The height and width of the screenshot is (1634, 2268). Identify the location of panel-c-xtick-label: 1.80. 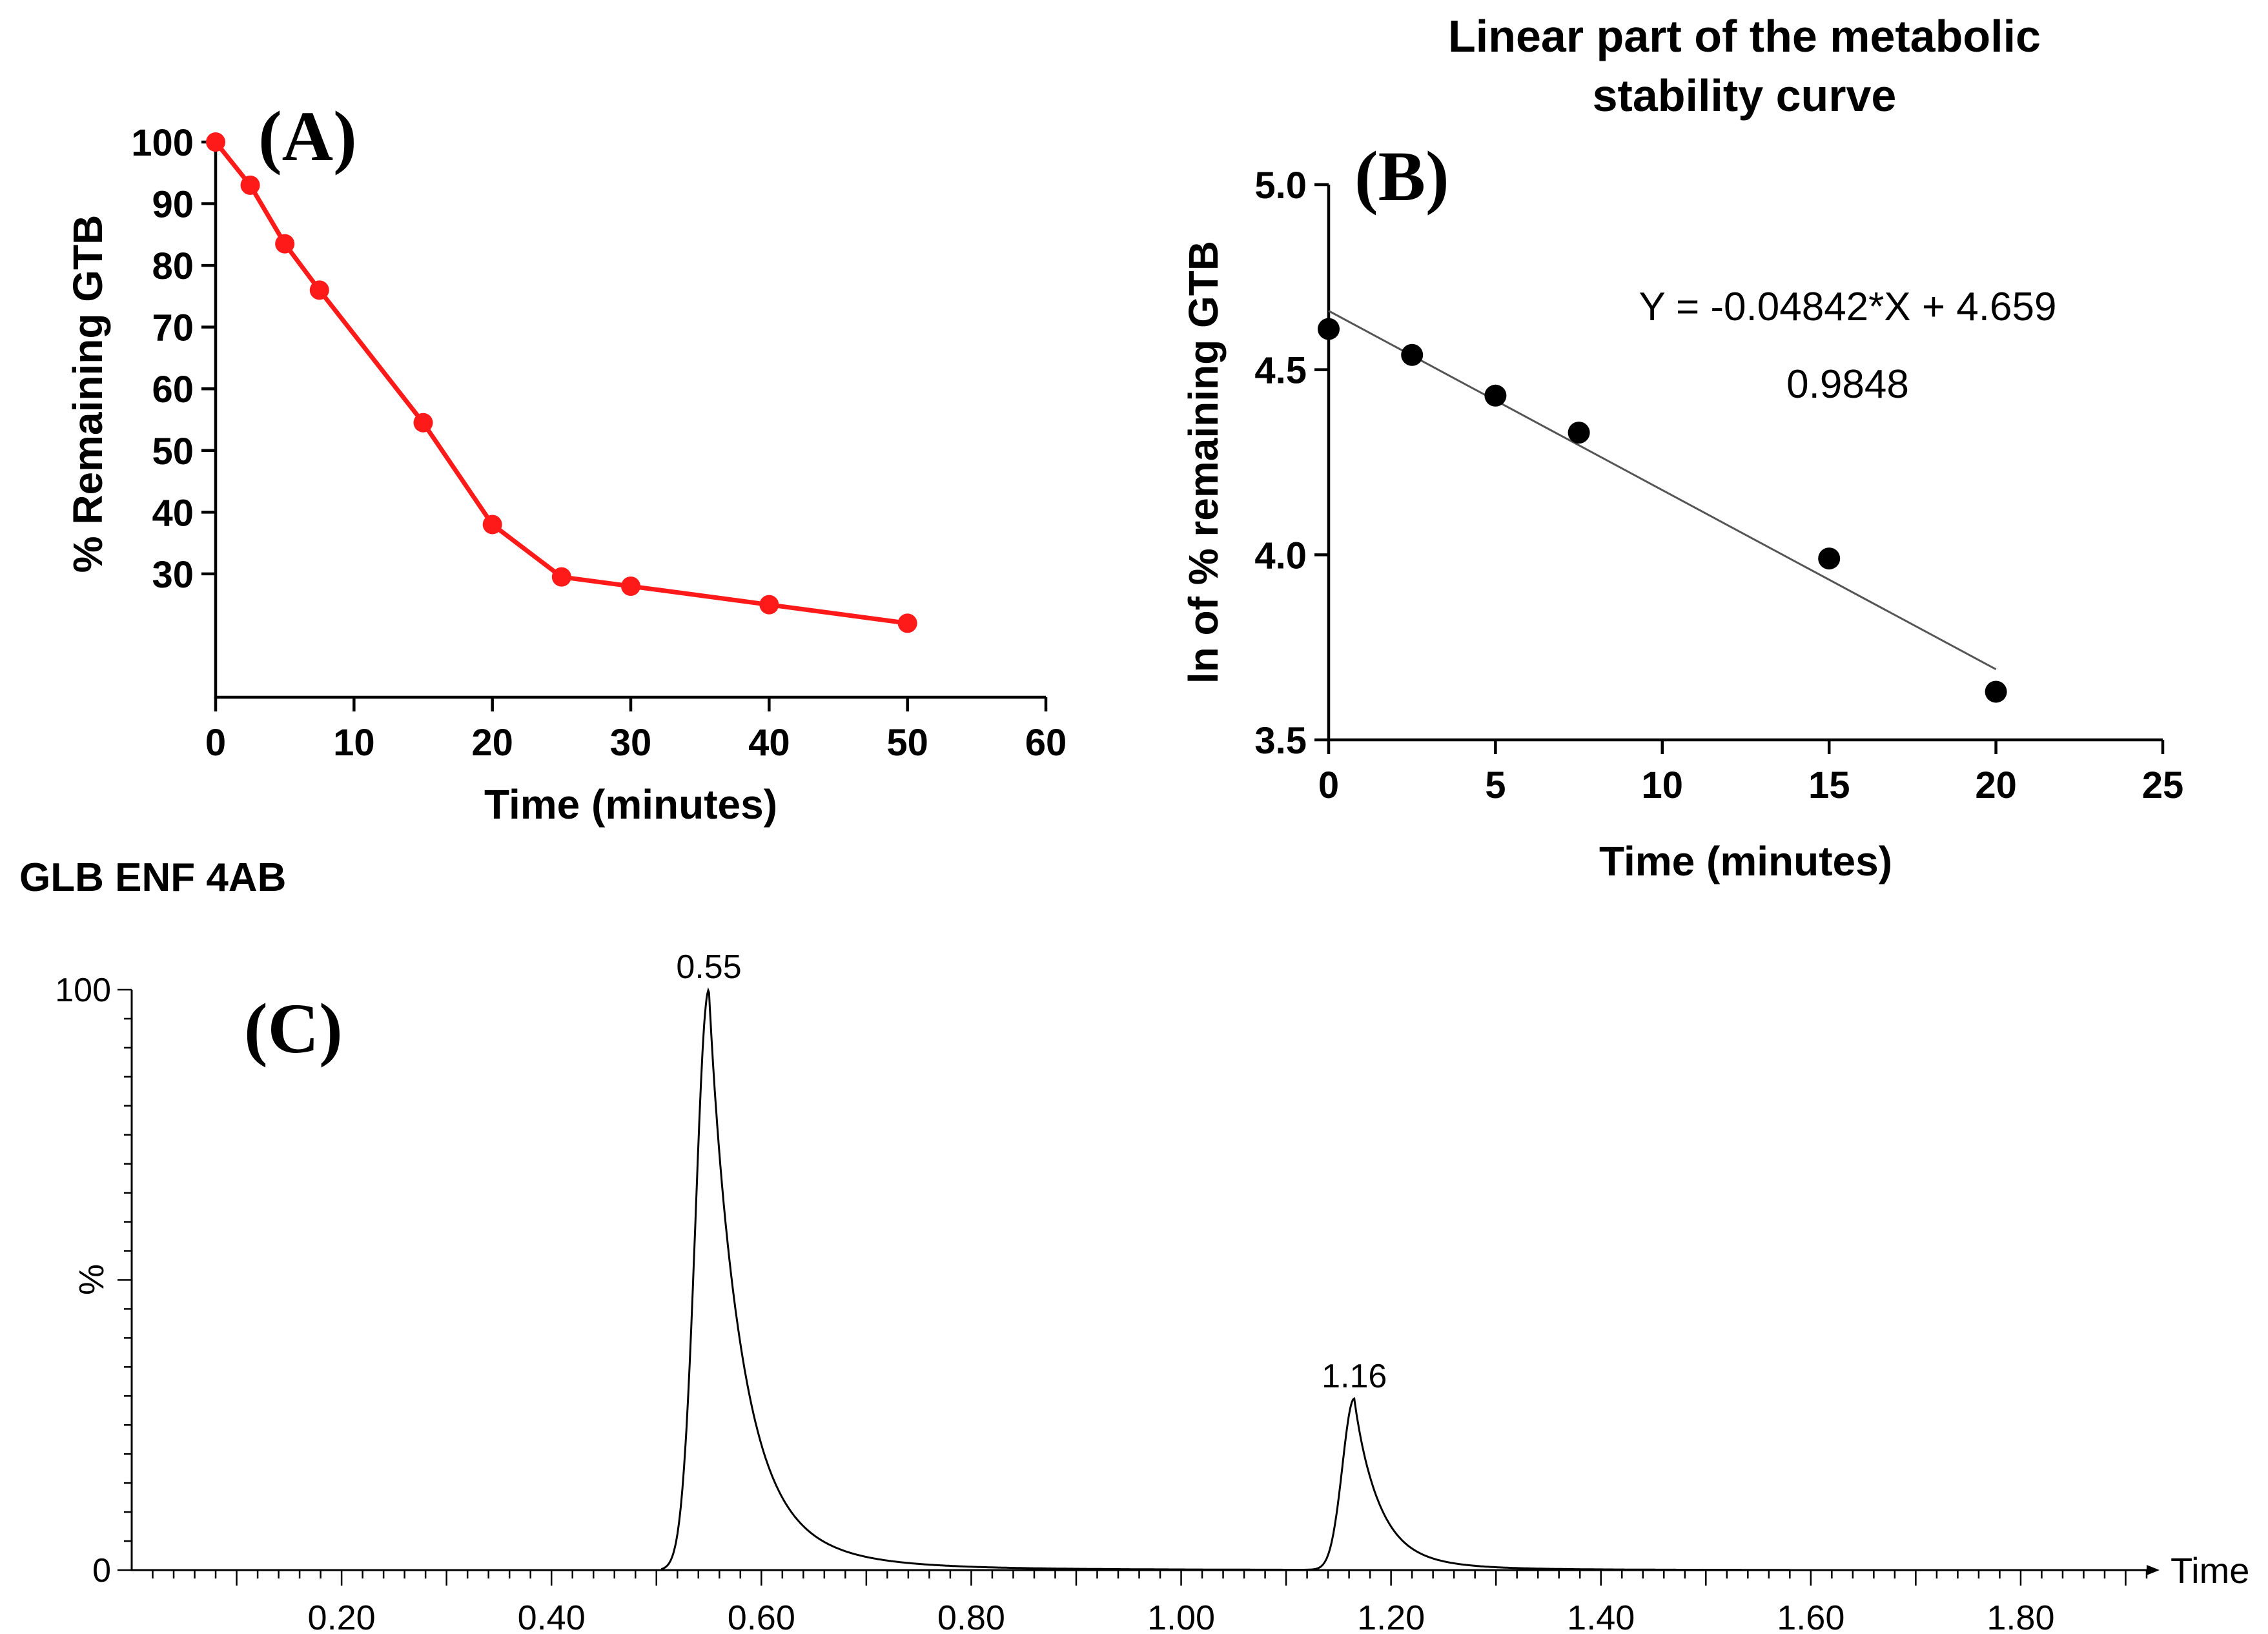
(2020, 1616).